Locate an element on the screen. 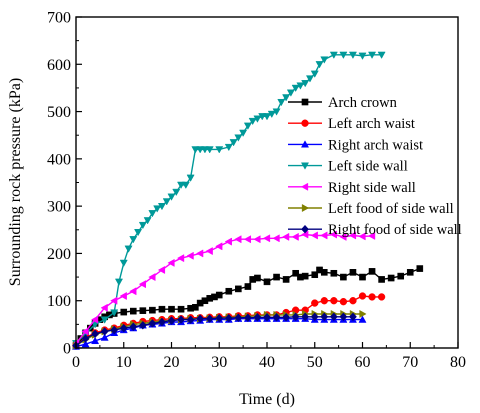  legend-marker is located at coordinates (305, 166).